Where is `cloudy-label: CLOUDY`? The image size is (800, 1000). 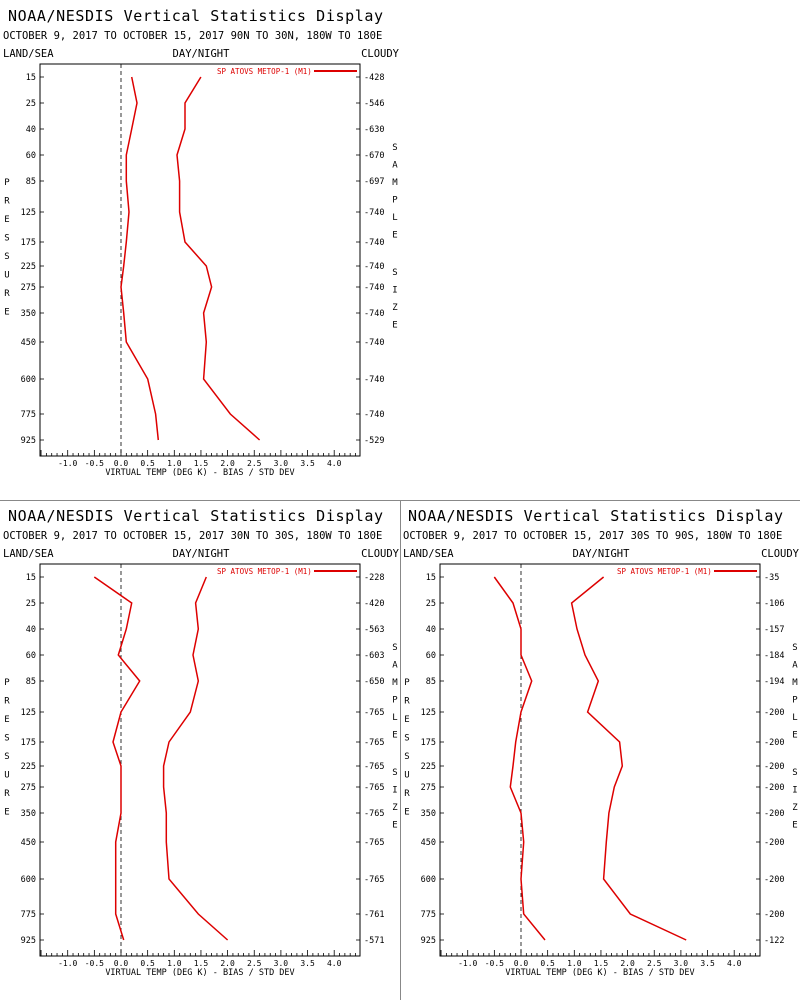
cloudy-label: CLOUDY is located at coordinates (380, 554).